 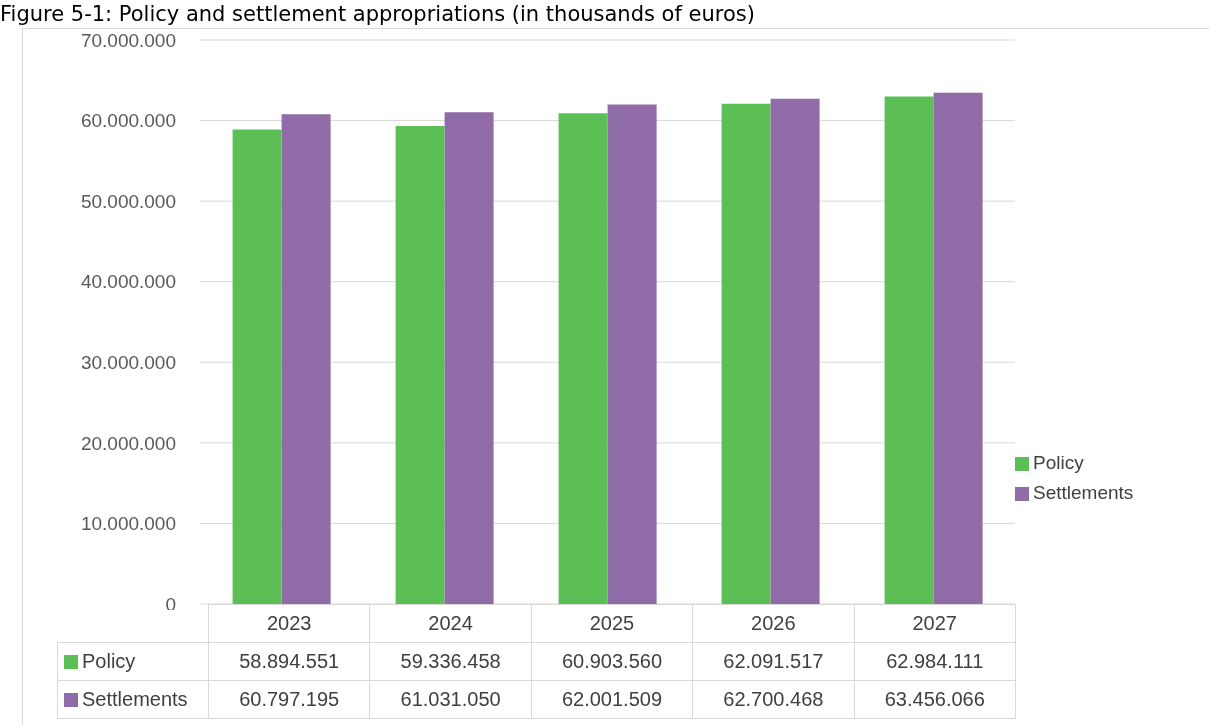 What do you see at coordinates (128, 524) in the screenshot?
I see `y-tick-label: 10.000.000` at bounding box center [128, 524].